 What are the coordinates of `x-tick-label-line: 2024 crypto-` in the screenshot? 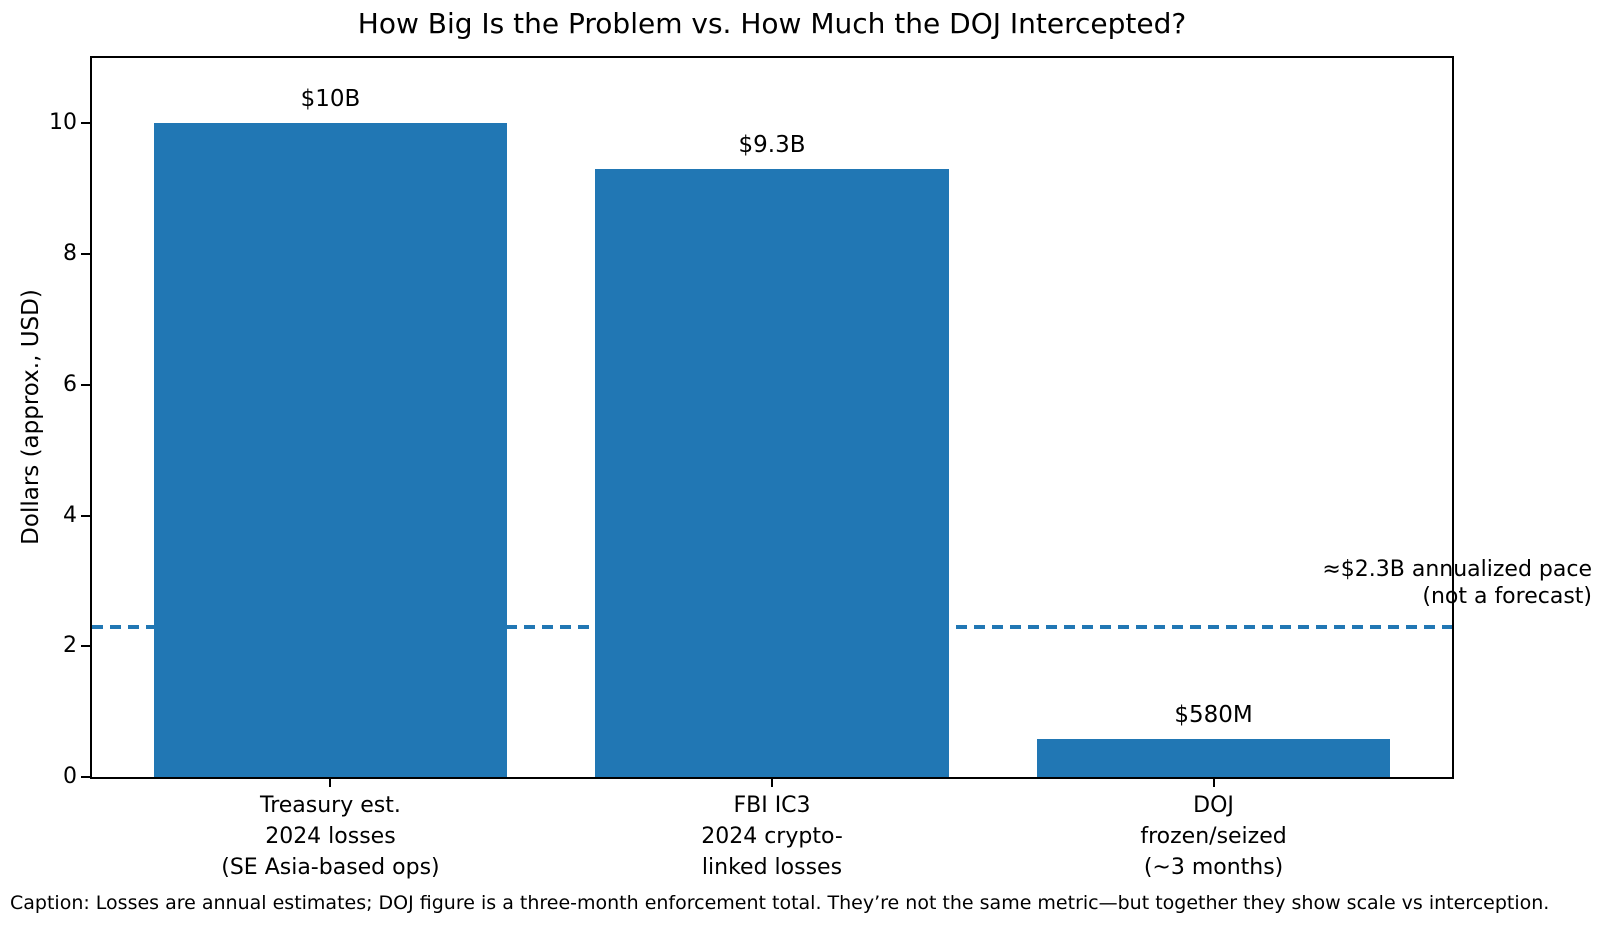 It's located at (772, 836).